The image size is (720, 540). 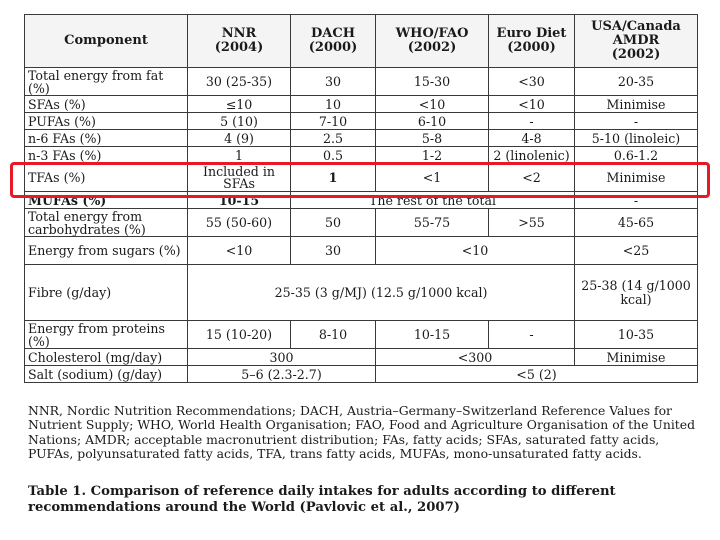 What do you see at coordinates (106, 155) in the screenshot?
I see `row-label: n-3 FAs (%)` at bounding box center [106, 155].